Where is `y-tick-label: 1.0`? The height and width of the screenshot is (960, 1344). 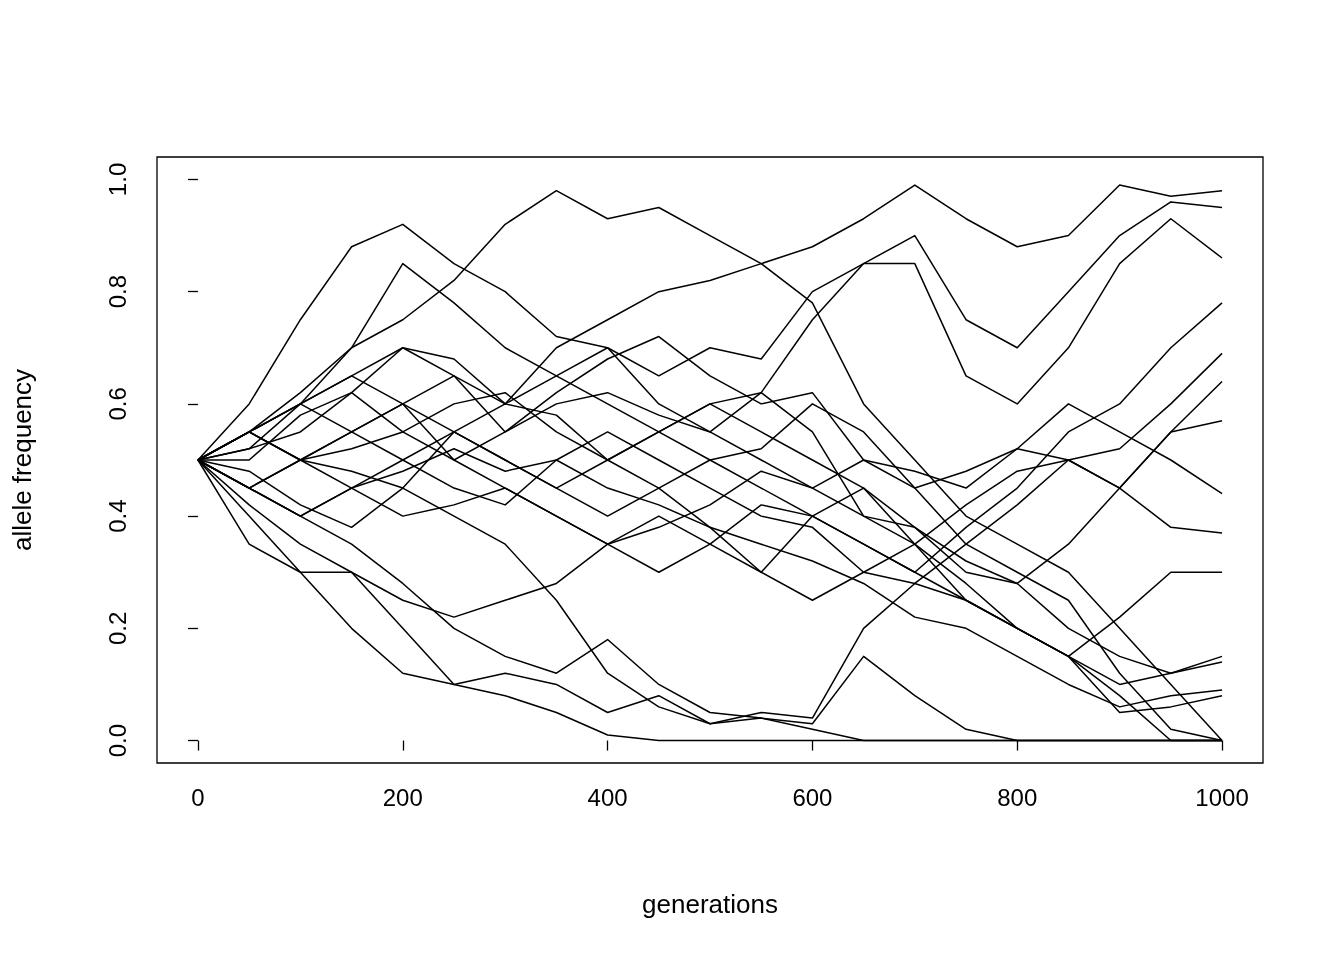
y-tick-label: 1.0 is located at coordinates (117, 179).